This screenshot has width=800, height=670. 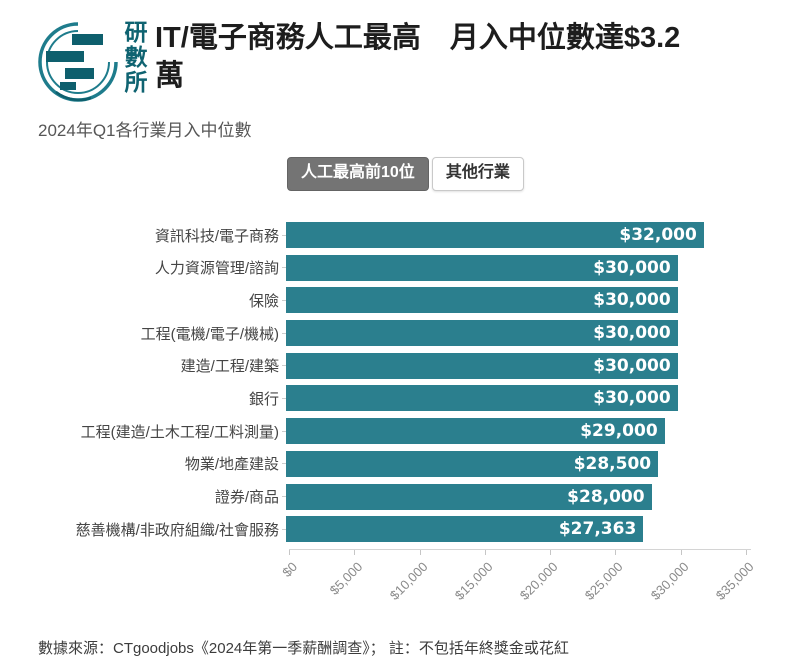 I want to click on header: 研數所 IT/電子商務人工最高 月入中位數達$3.2 萬, so click(x=408, y=62).